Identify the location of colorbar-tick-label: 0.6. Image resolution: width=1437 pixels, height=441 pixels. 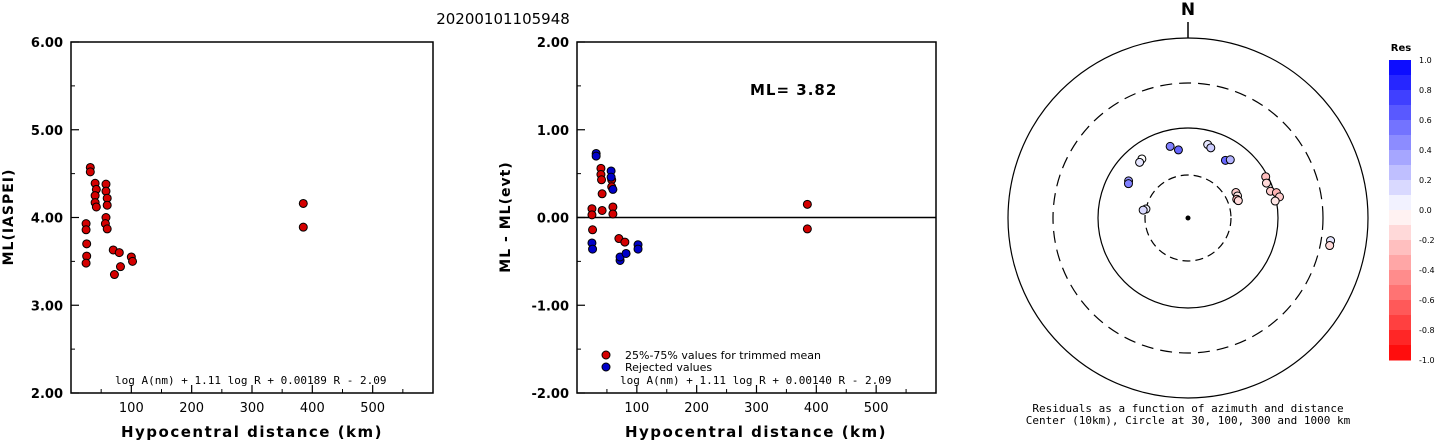
(1425, 120).